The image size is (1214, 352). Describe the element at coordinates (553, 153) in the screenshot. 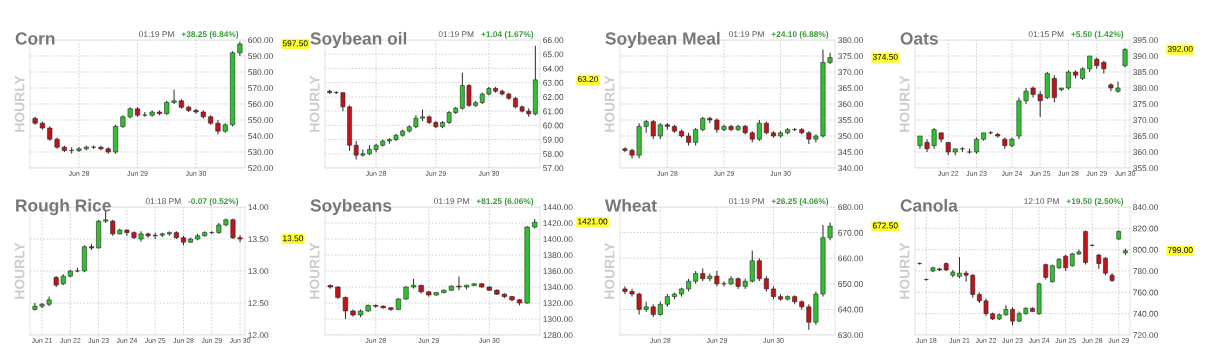

I see `y-tick-label: 58.00` at that location.